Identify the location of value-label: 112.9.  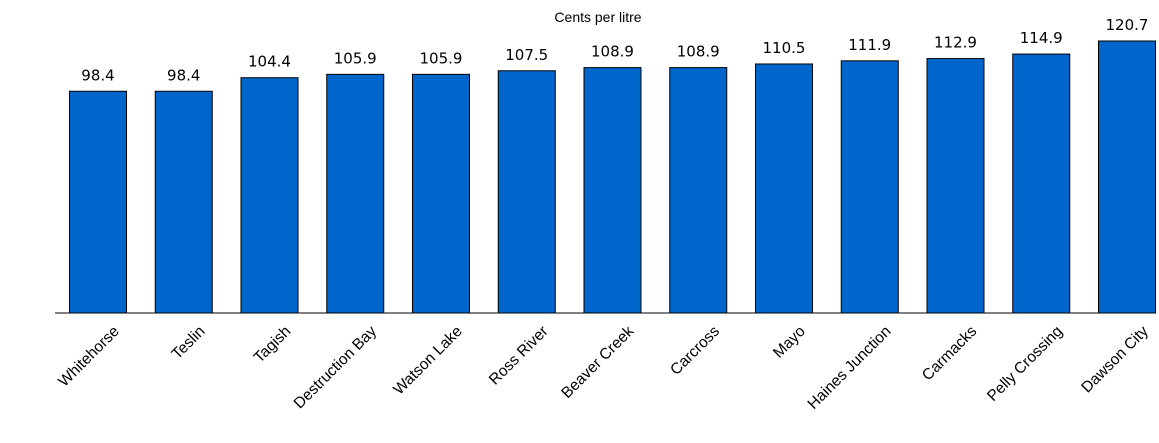
(955, 43).